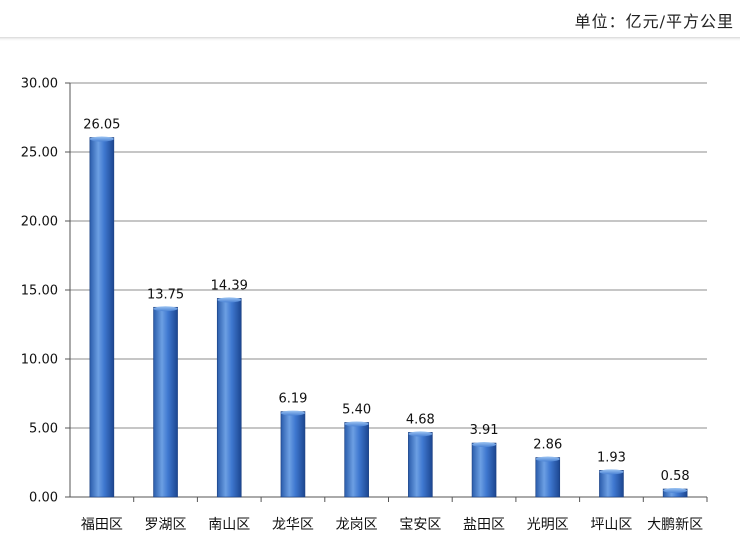 Image resolution: width=740 pixels, height=548 pixels. What do you see at coordinates (484, 525) in the screenshot?
I see `category-label: 盐田区` at bounding box center [484, 525].